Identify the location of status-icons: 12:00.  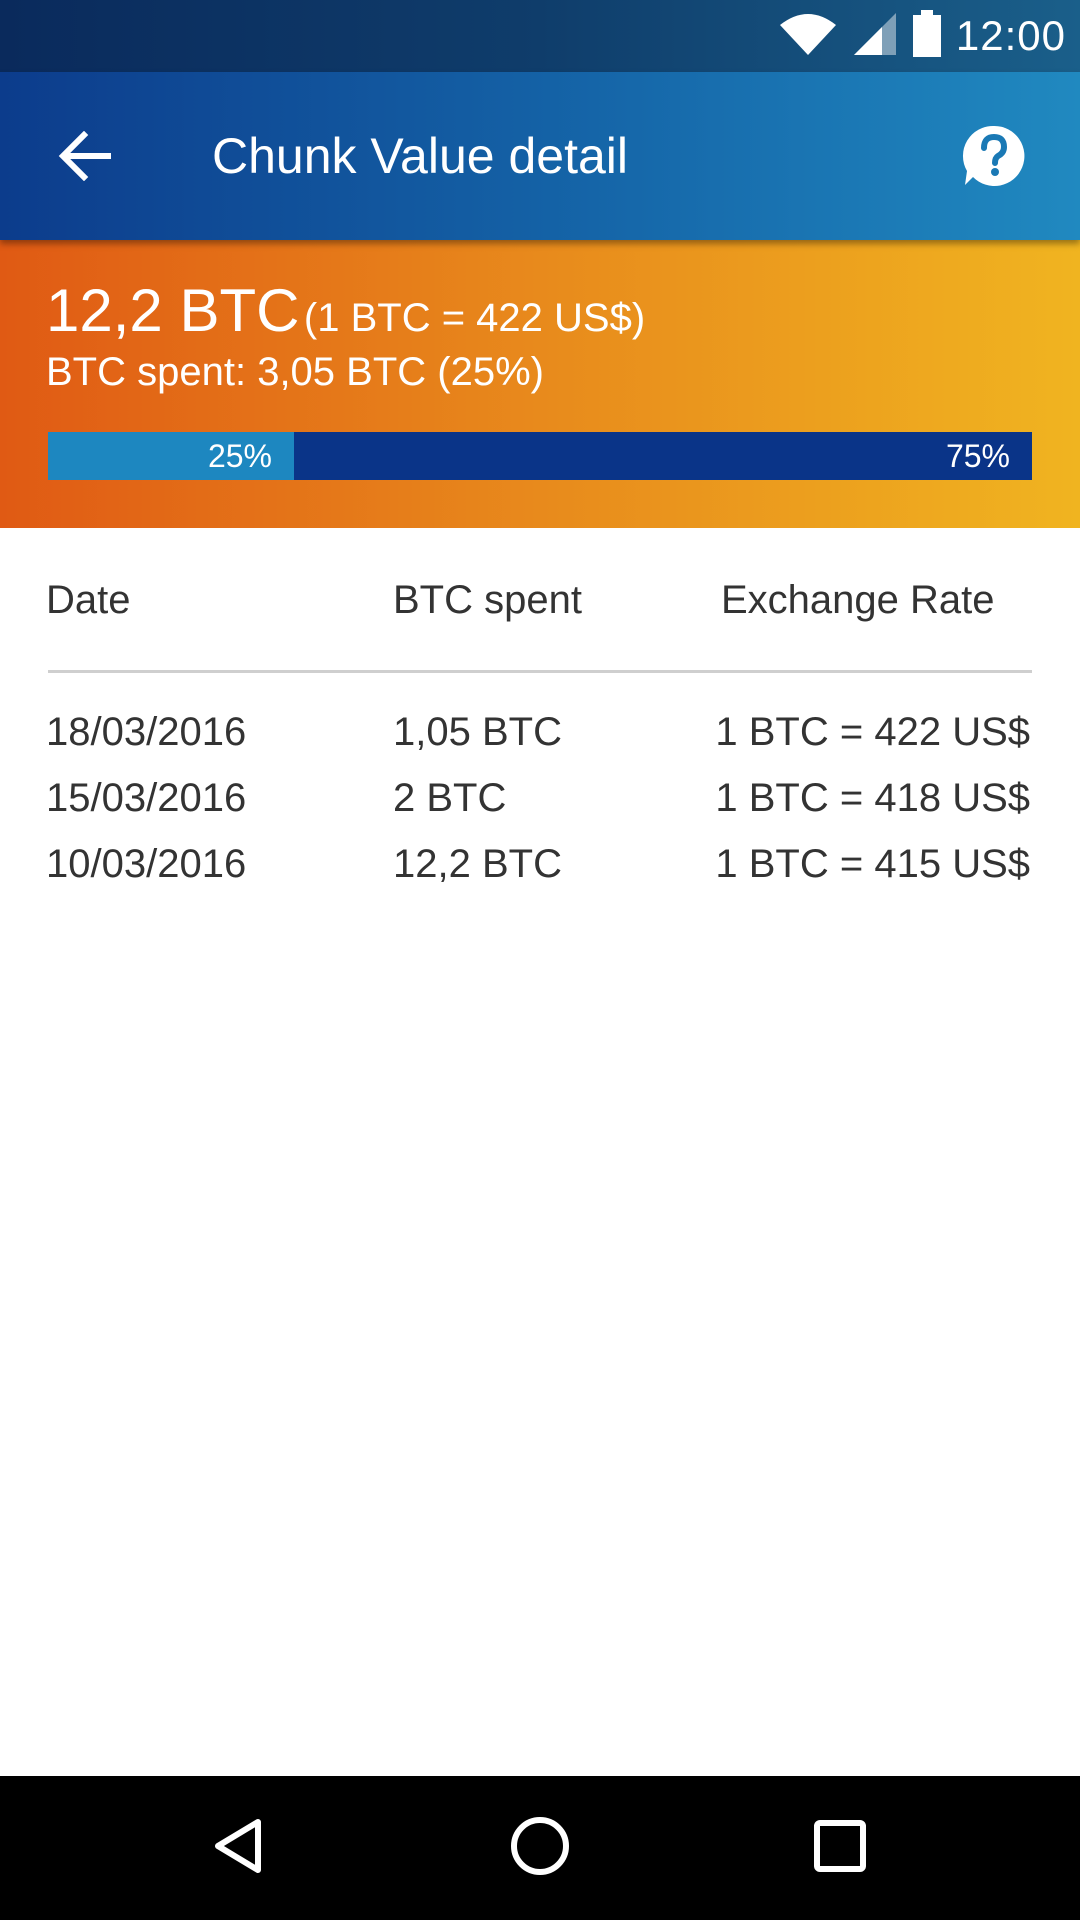
(922, 36).